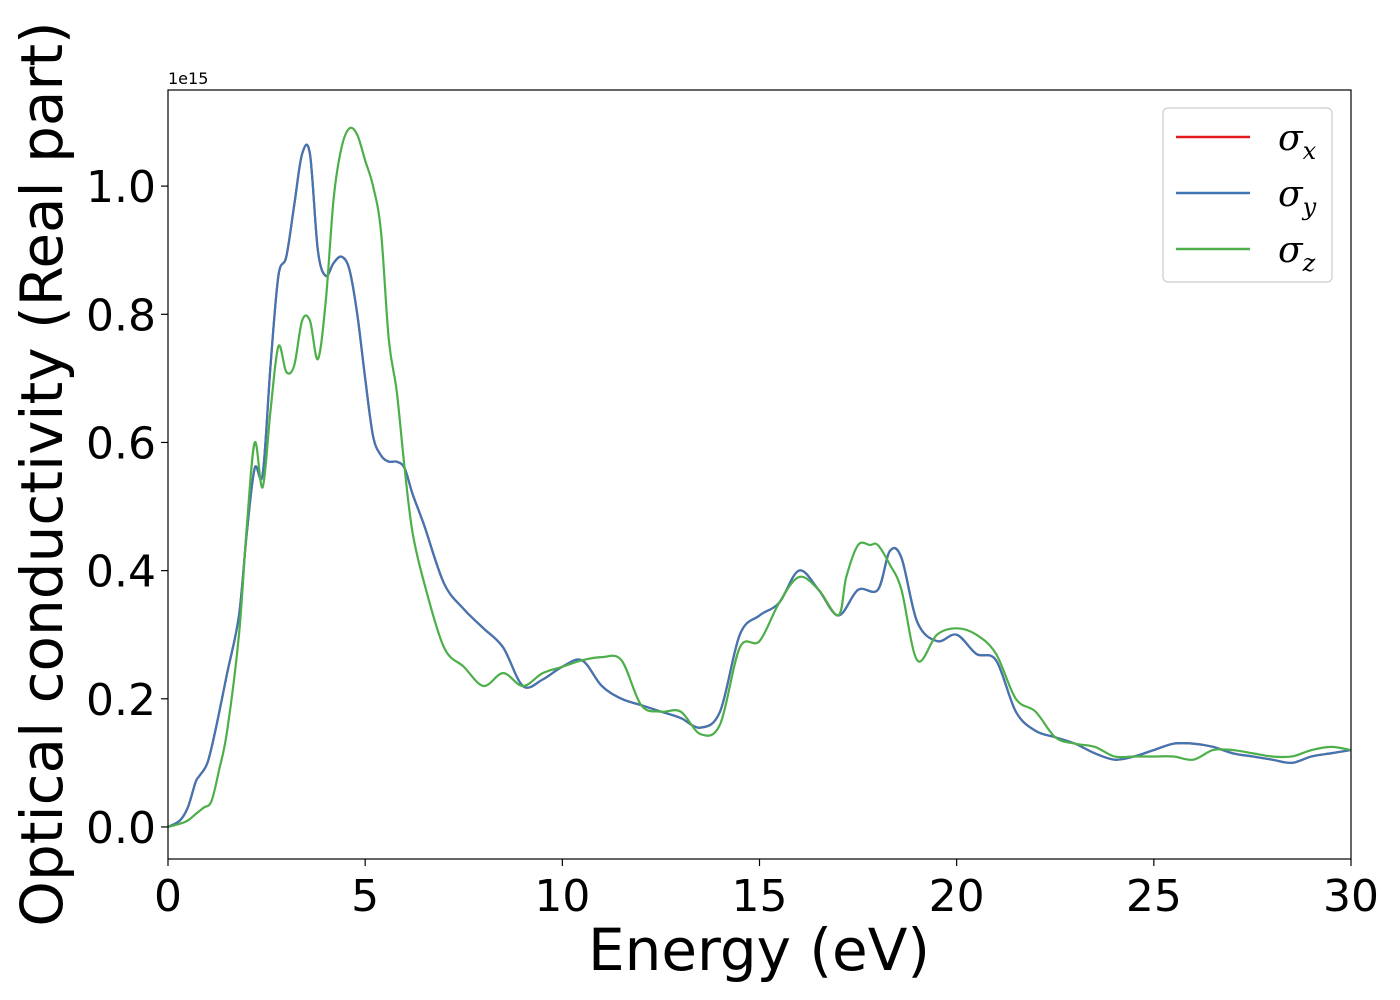  Describe the element at coordinates (127, 508) in the screenshot. I see `y-axis: 0.0 0.2 0.4 0.6 0.8 1.0` at that location.